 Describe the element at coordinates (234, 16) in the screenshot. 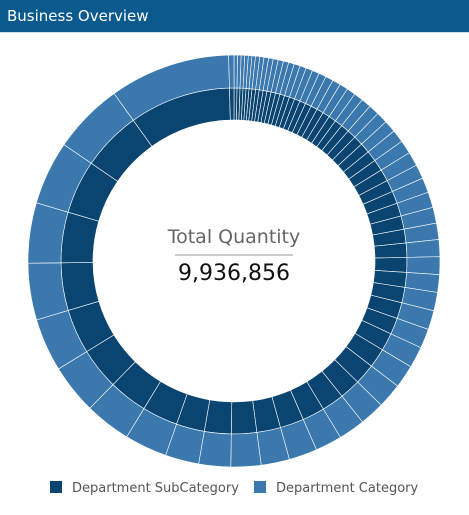

I see `widget-title: Business Overview` at that location.